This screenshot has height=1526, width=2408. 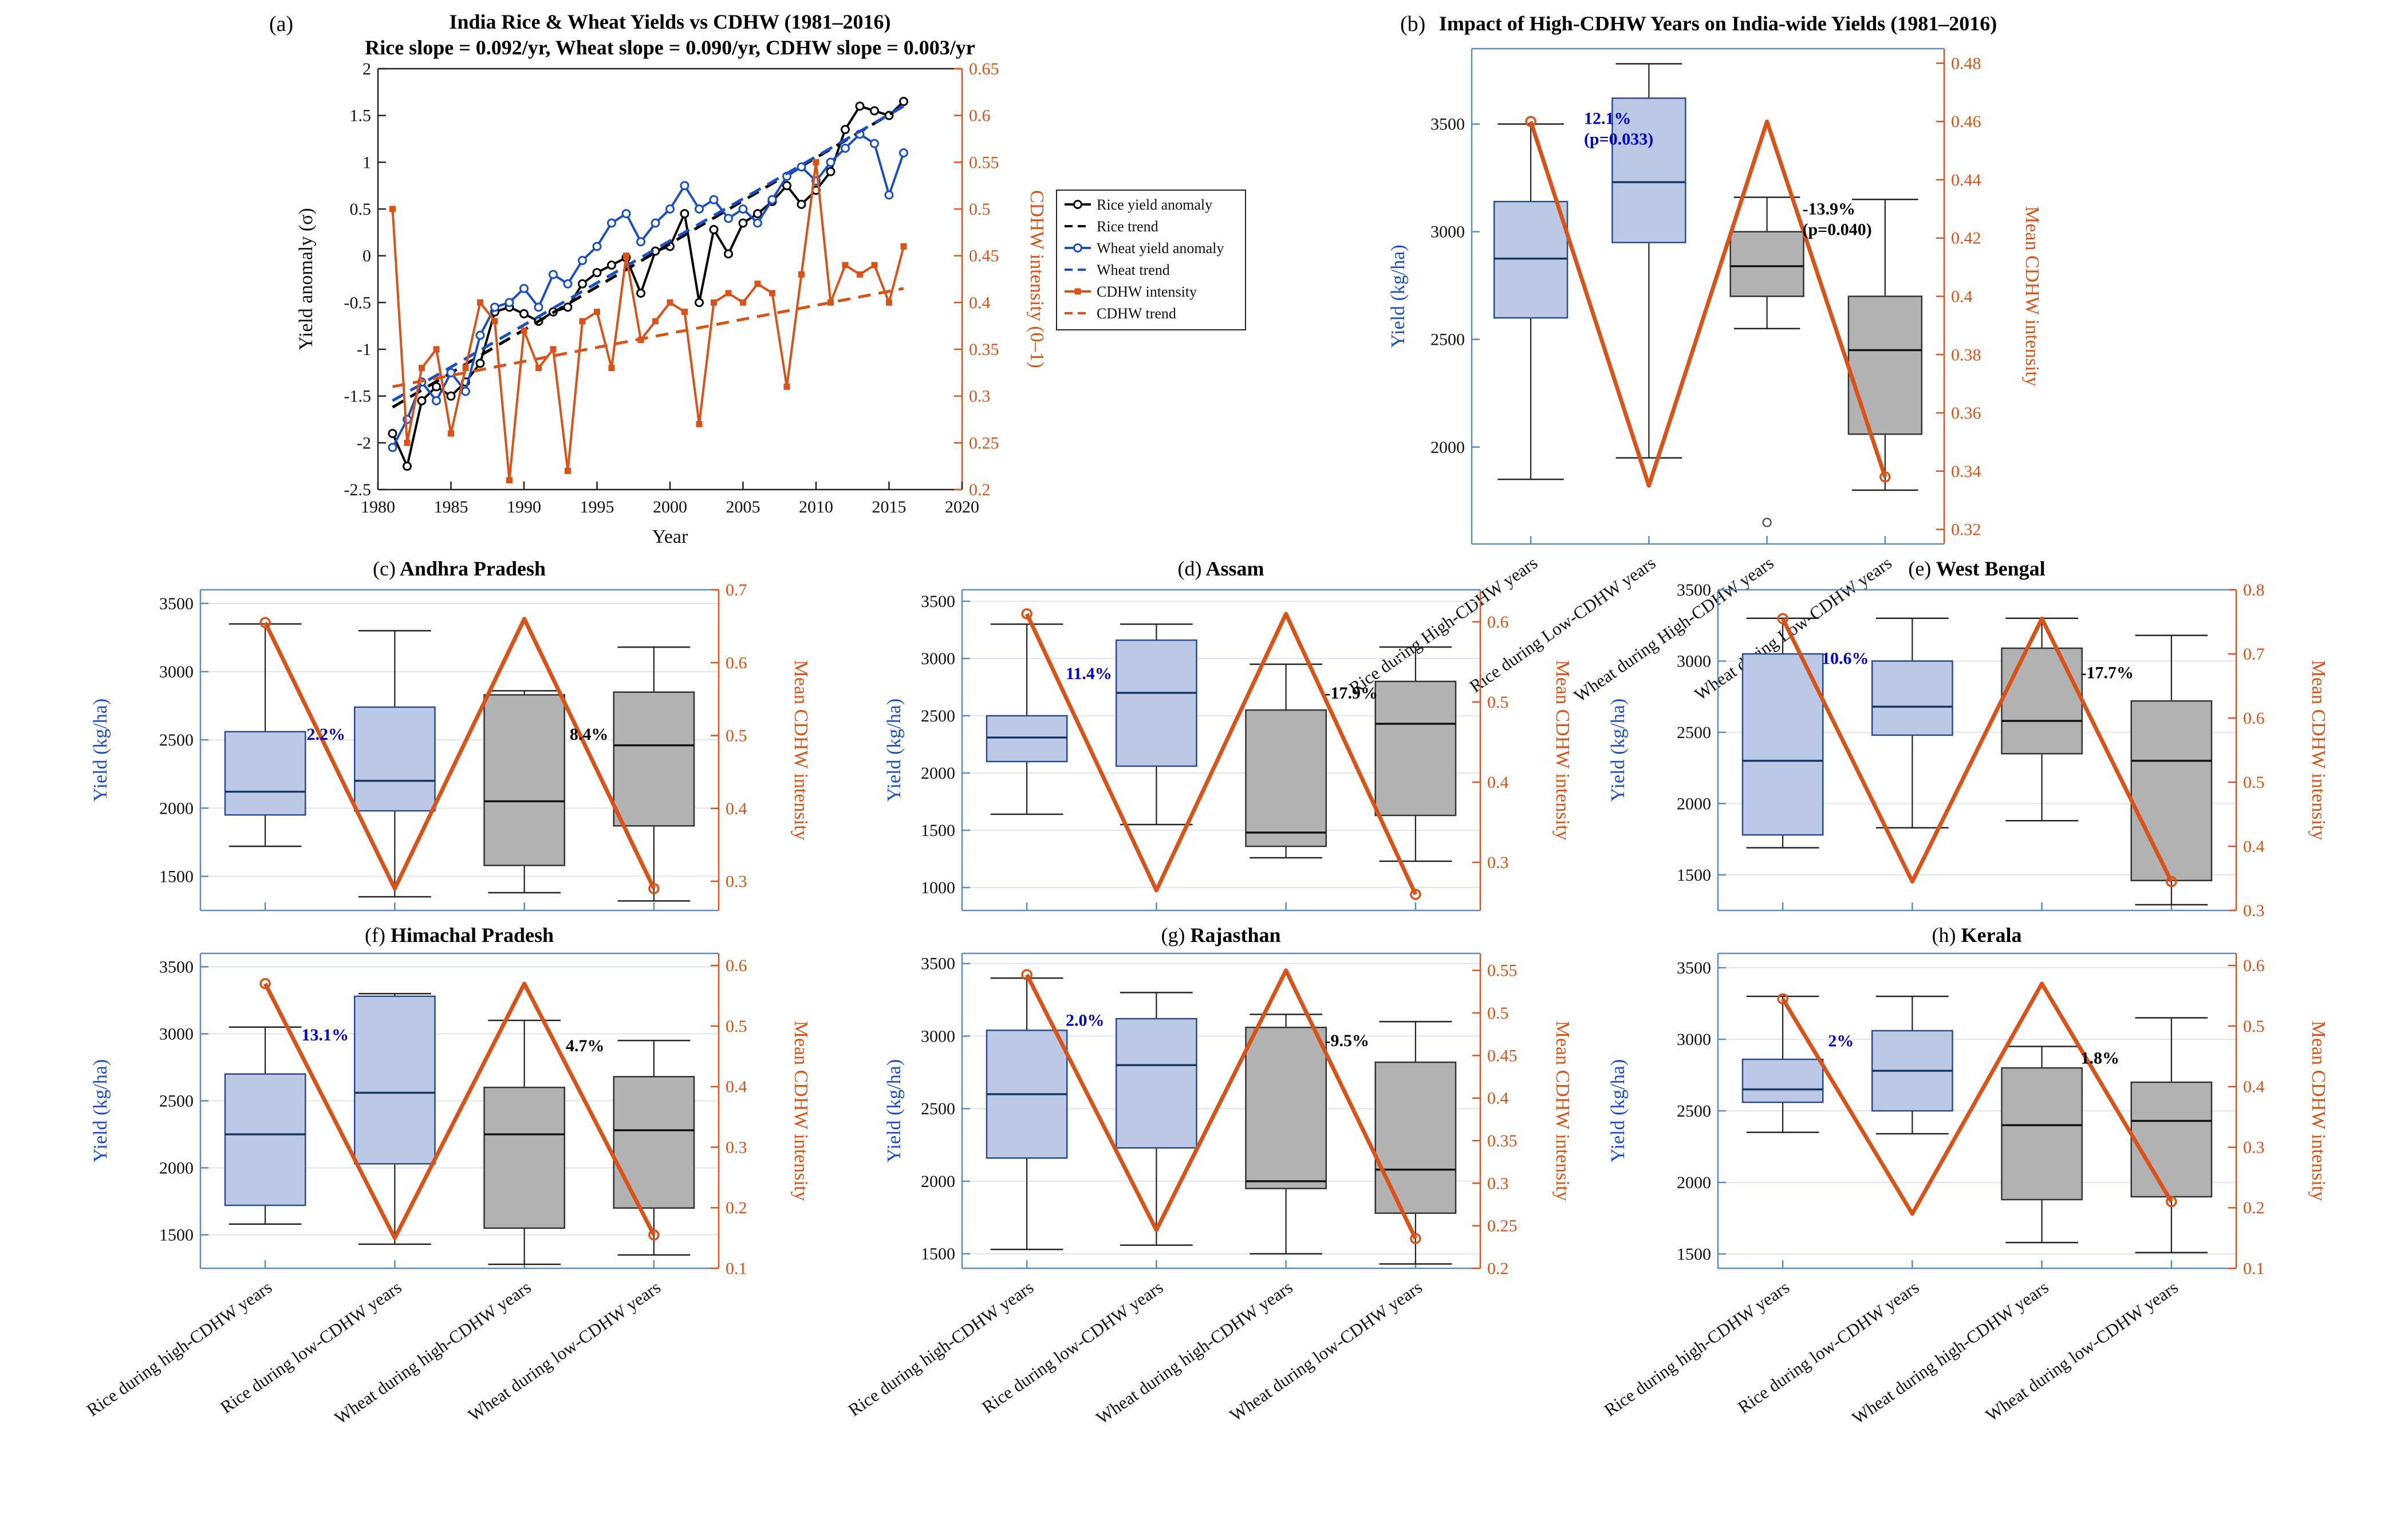 I want to click on legend-entry-label: CDHW trend, so click(x=1136, y=313).